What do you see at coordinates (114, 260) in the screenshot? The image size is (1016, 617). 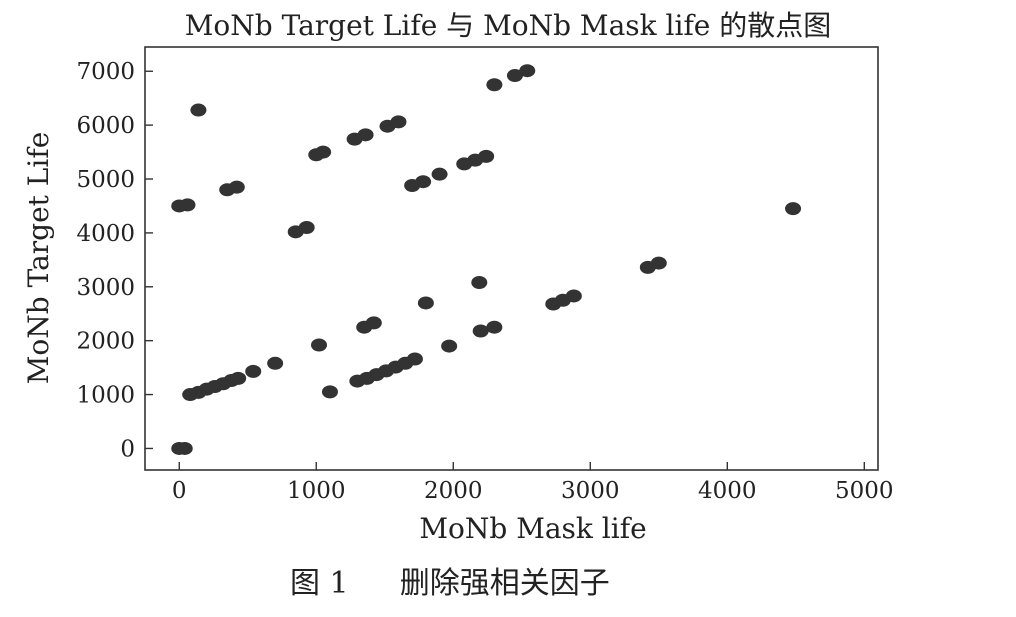 I see `y-axis-ticks: 0 1000 2000 3000 4000 5000 6000 7000` at bounding box center [114, 260].